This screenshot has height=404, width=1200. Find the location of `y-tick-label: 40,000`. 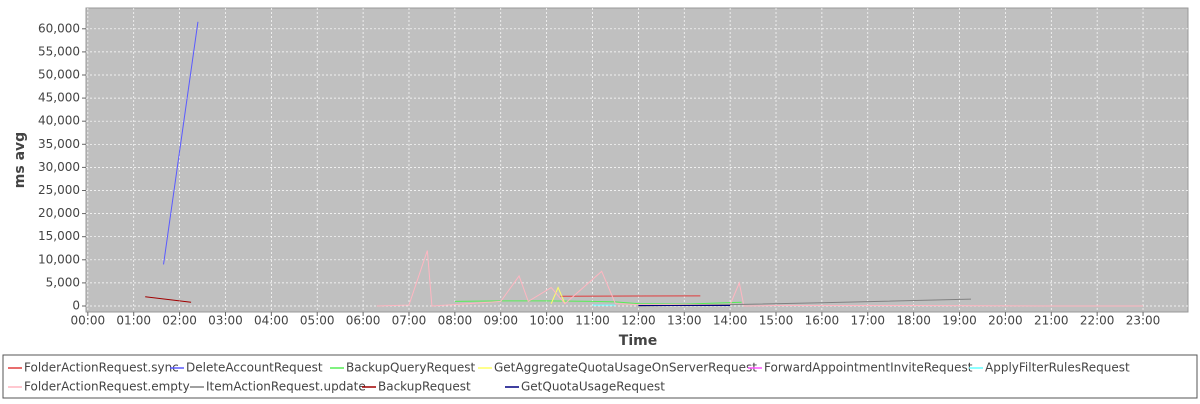

y-tick-label: 40,000 is located at coordinates (59, 121).